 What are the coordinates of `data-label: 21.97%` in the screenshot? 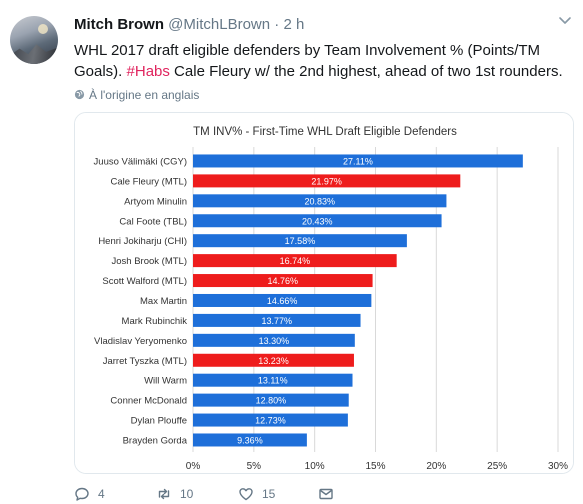 It's located at (326, 181).